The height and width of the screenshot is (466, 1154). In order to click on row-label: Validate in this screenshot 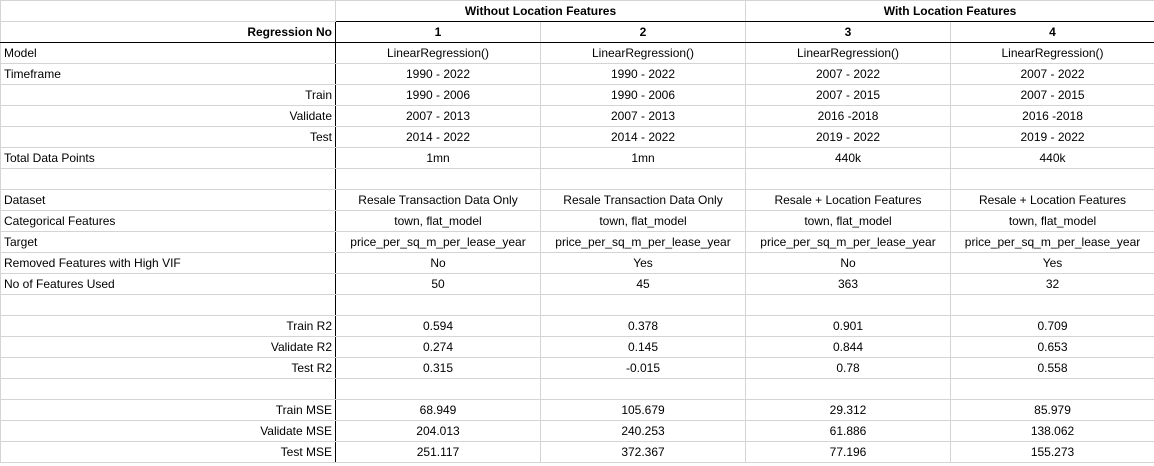, I will do `click(168, 116)`.